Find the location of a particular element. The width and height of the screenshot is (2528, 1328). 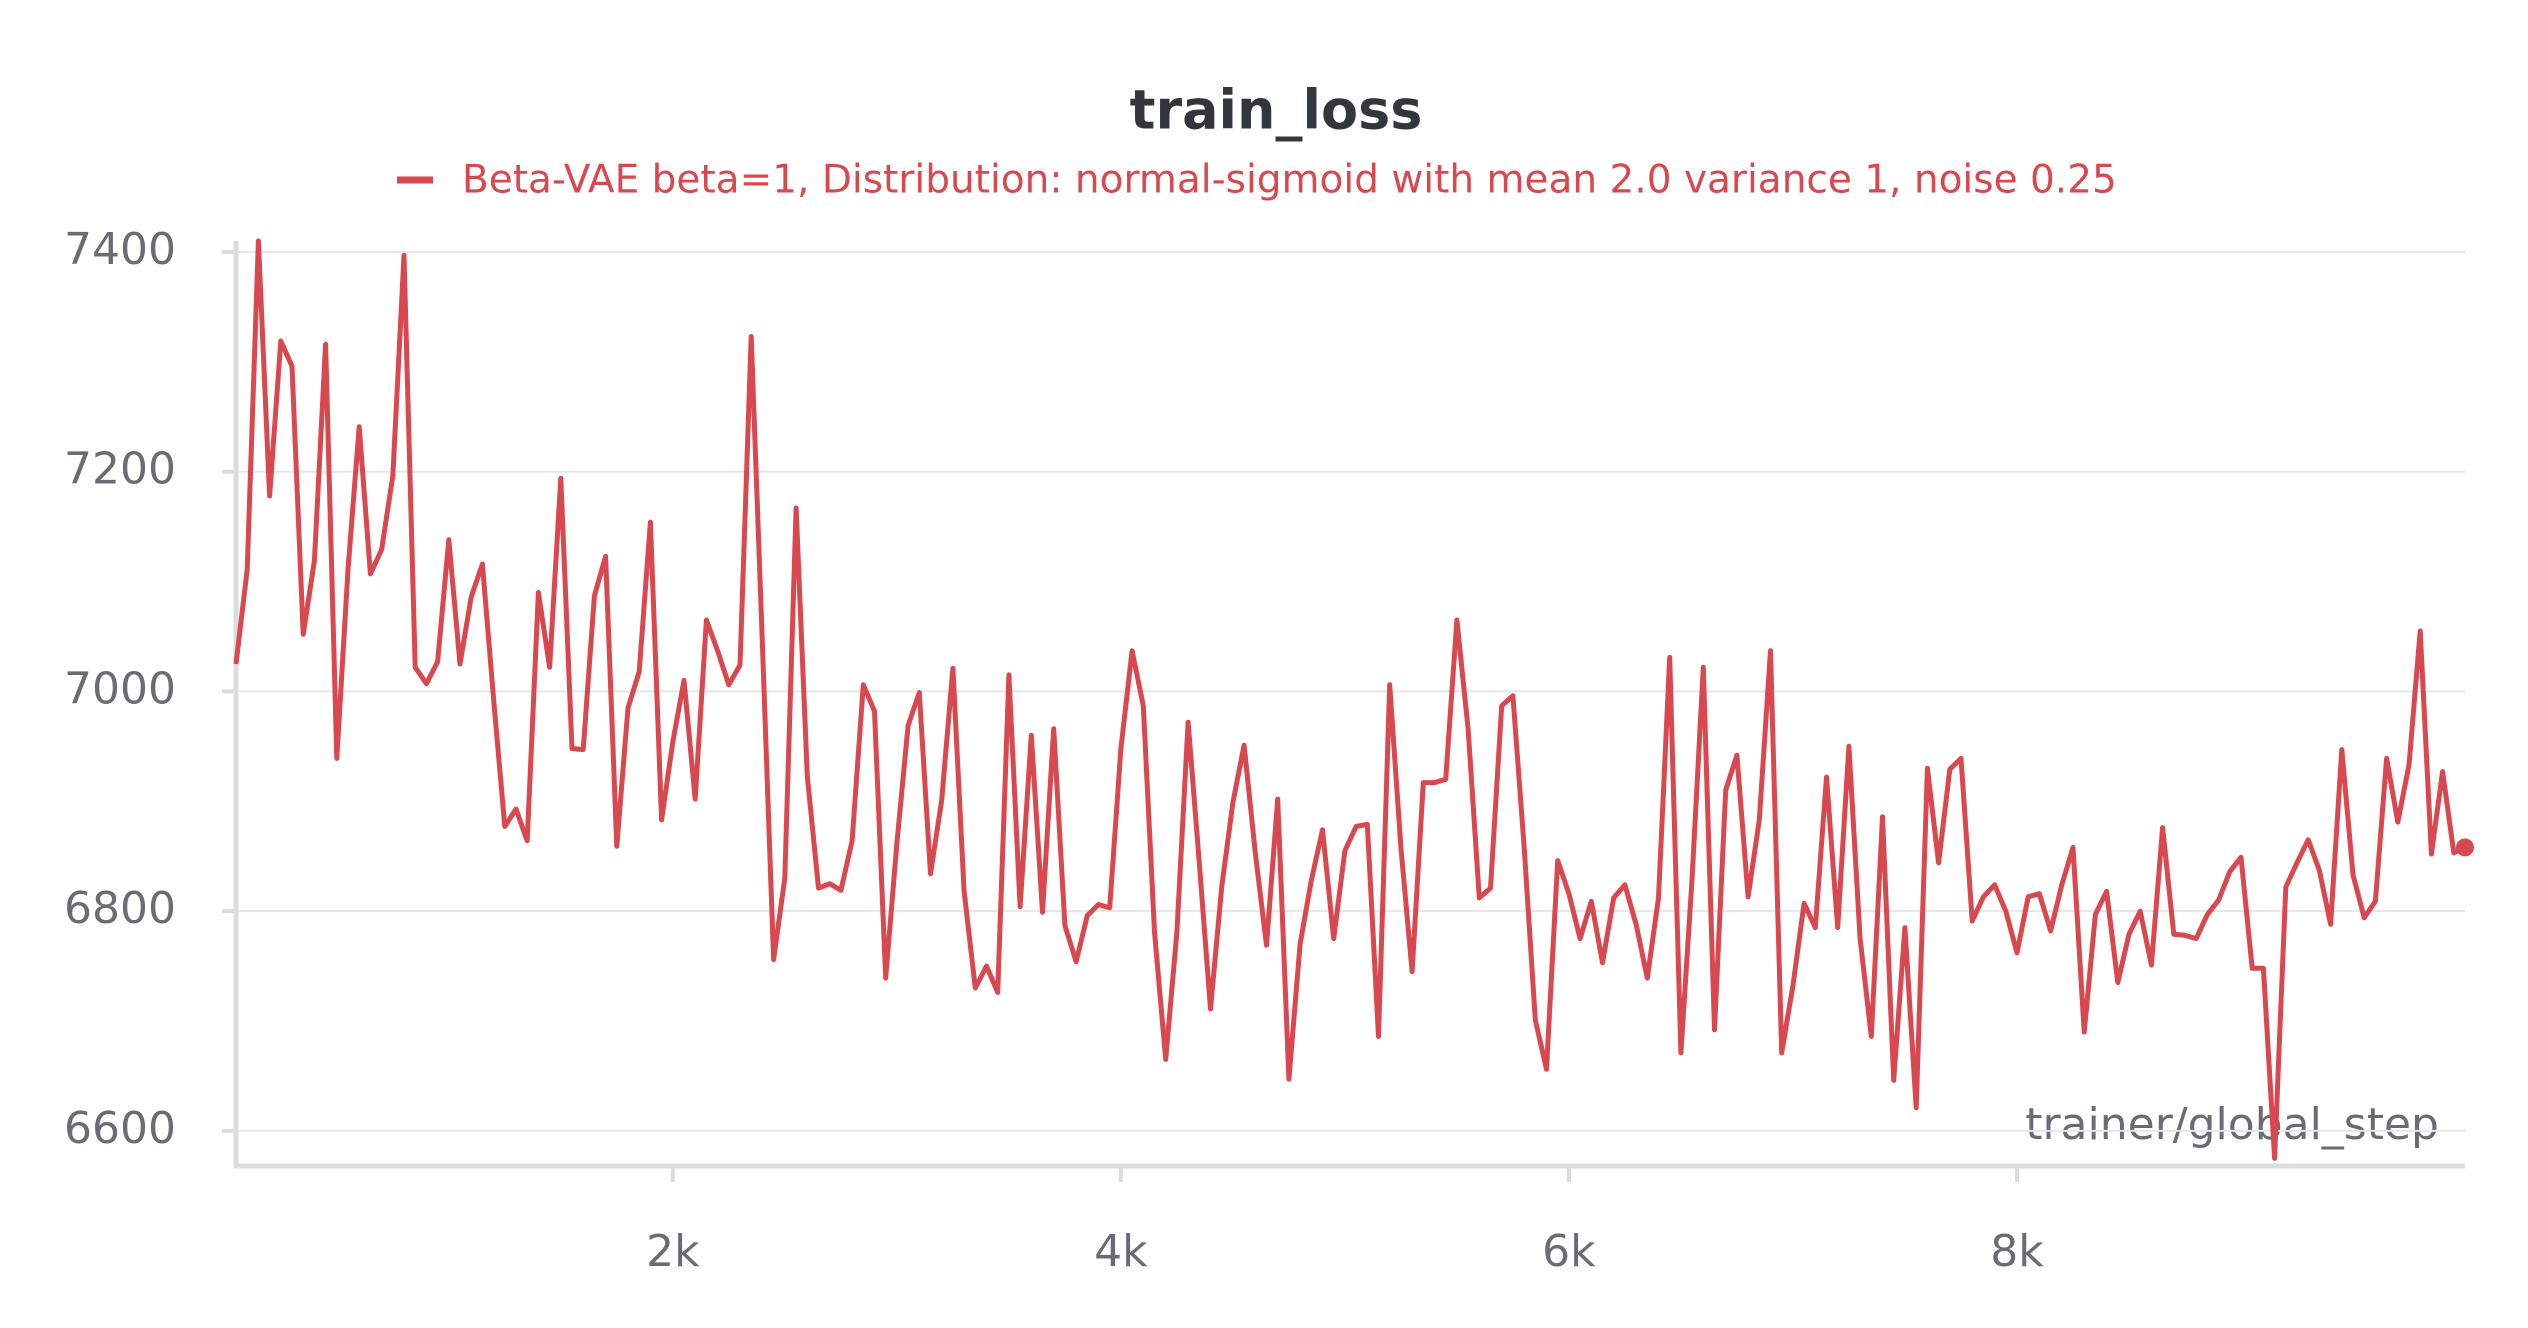

x-tick-label: 4k is located at coordinates (1121, 1251).